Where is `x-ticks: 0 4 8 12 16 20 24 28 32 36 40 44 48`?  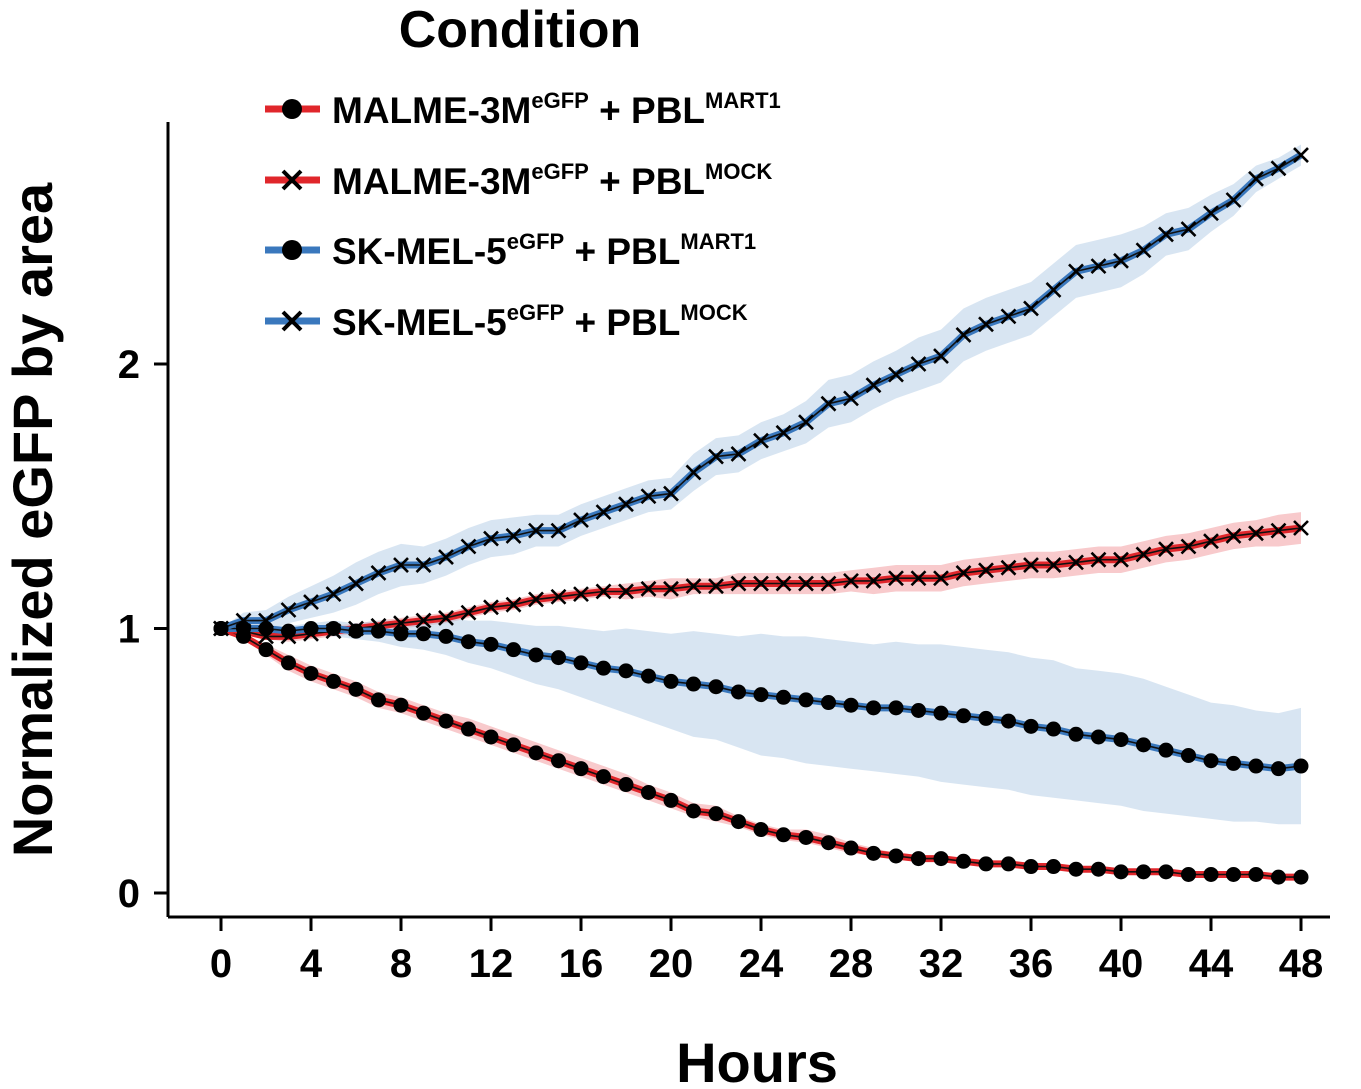 x-ticks: 0 4 8 12 16 20 24 28 32 36 40 44 48 is located at coordinates (766, 951).